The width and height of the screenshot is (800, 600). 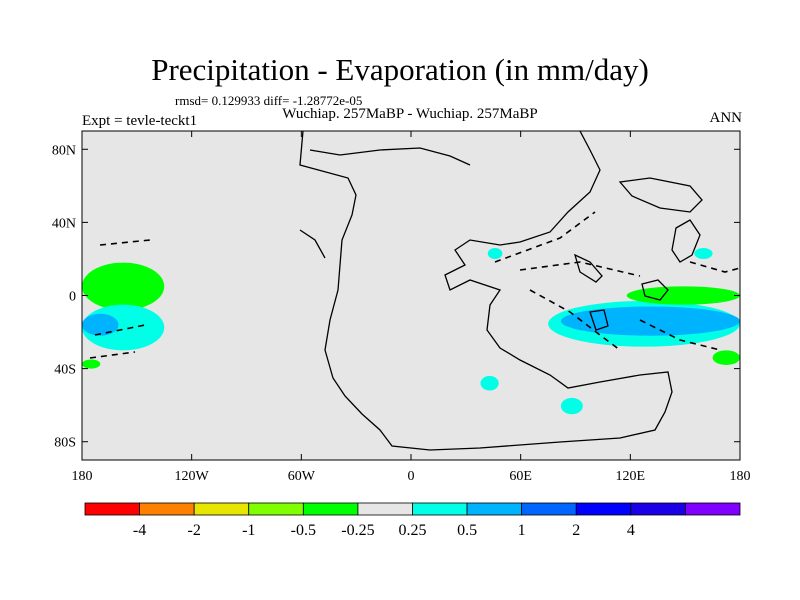 I want to click on rmsd-diff-stats: rmsd= 0.129933 diff= -1.28772e-05, so click(x=269, y=100).